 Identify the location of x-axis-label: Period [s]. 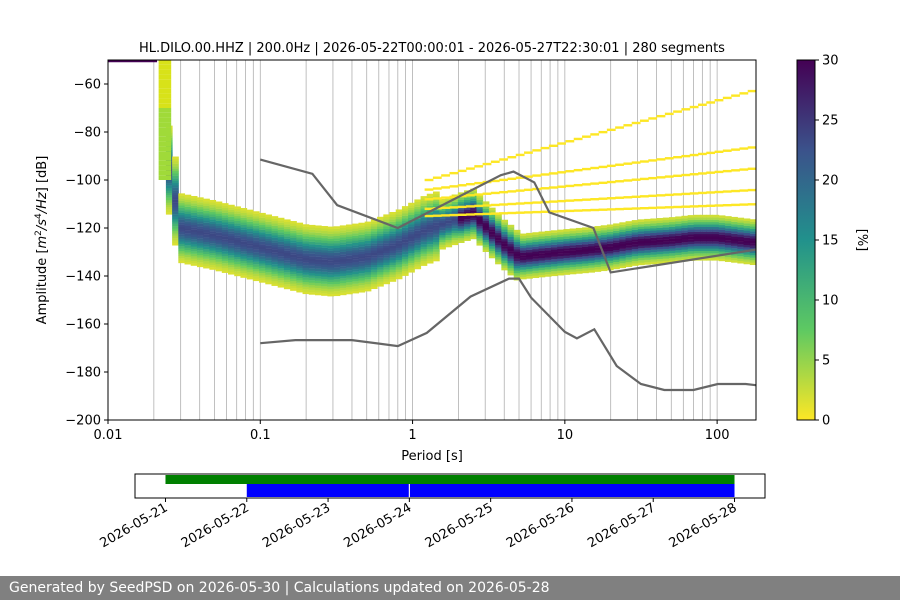
(432, 456).